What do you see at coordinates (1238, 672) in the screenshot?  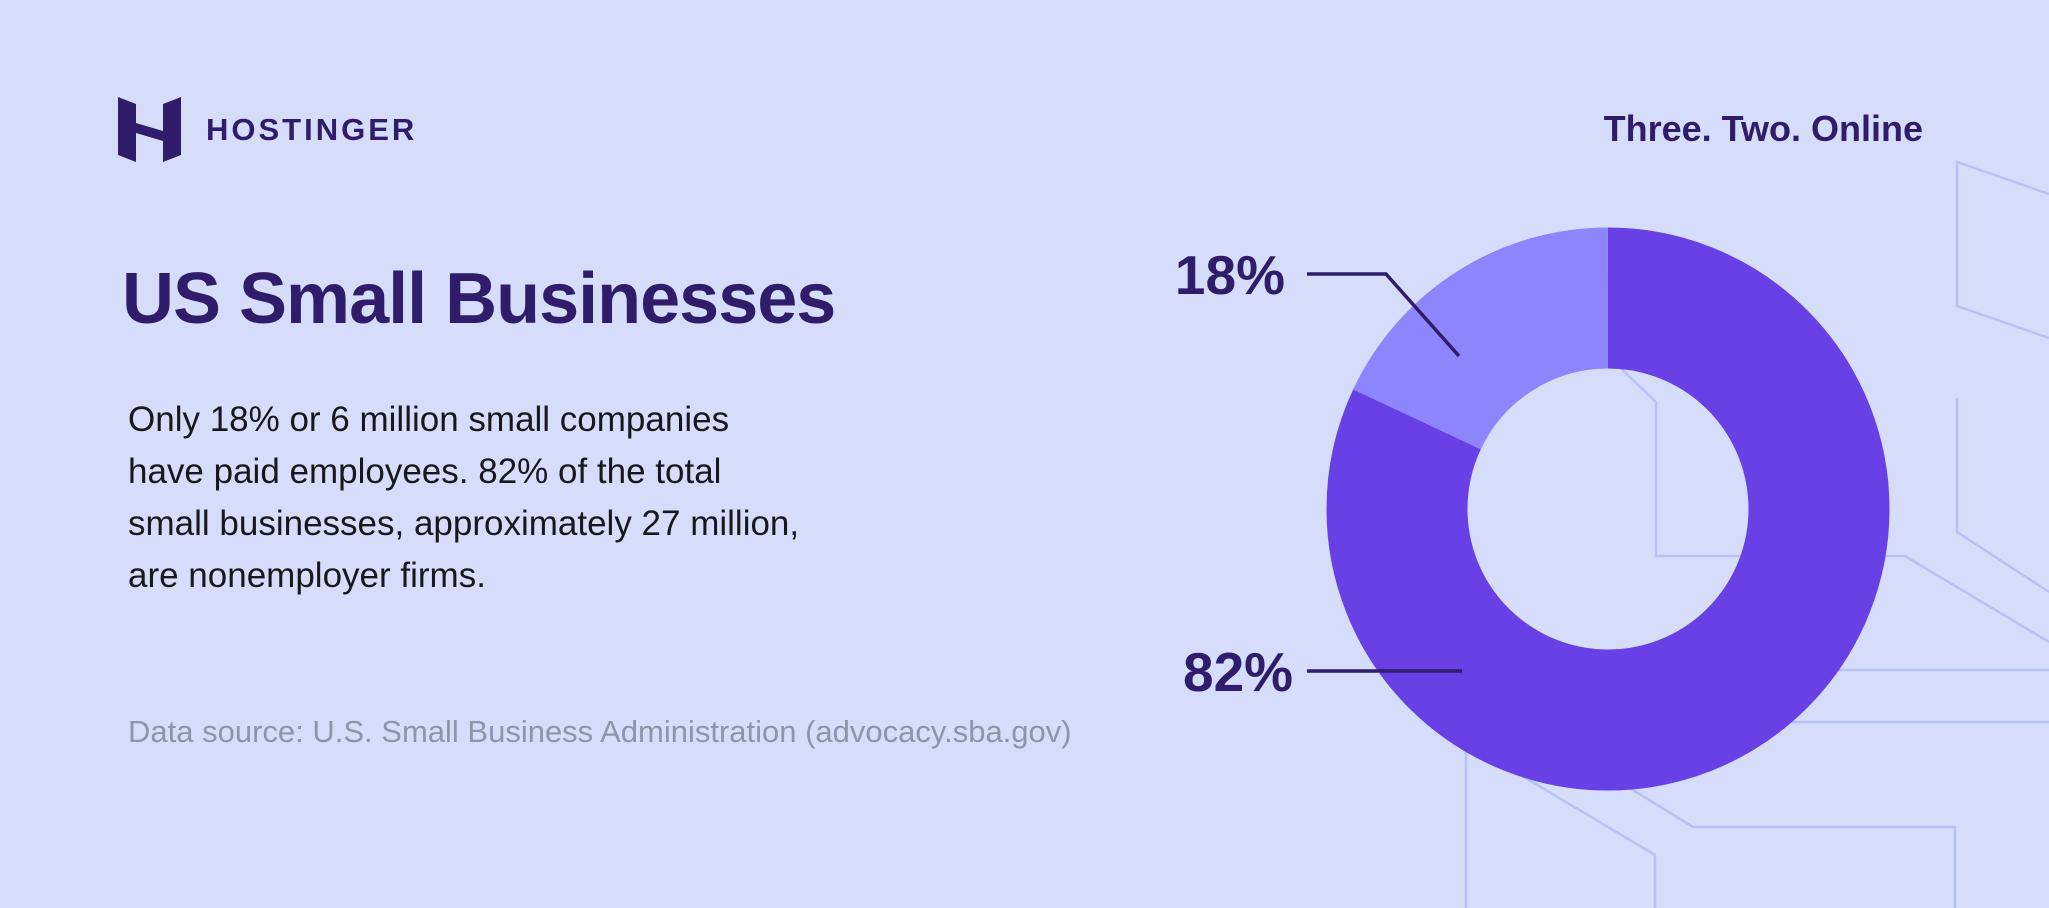 I see `slice-label-82: 82%` at bounding box center [1238, 672].